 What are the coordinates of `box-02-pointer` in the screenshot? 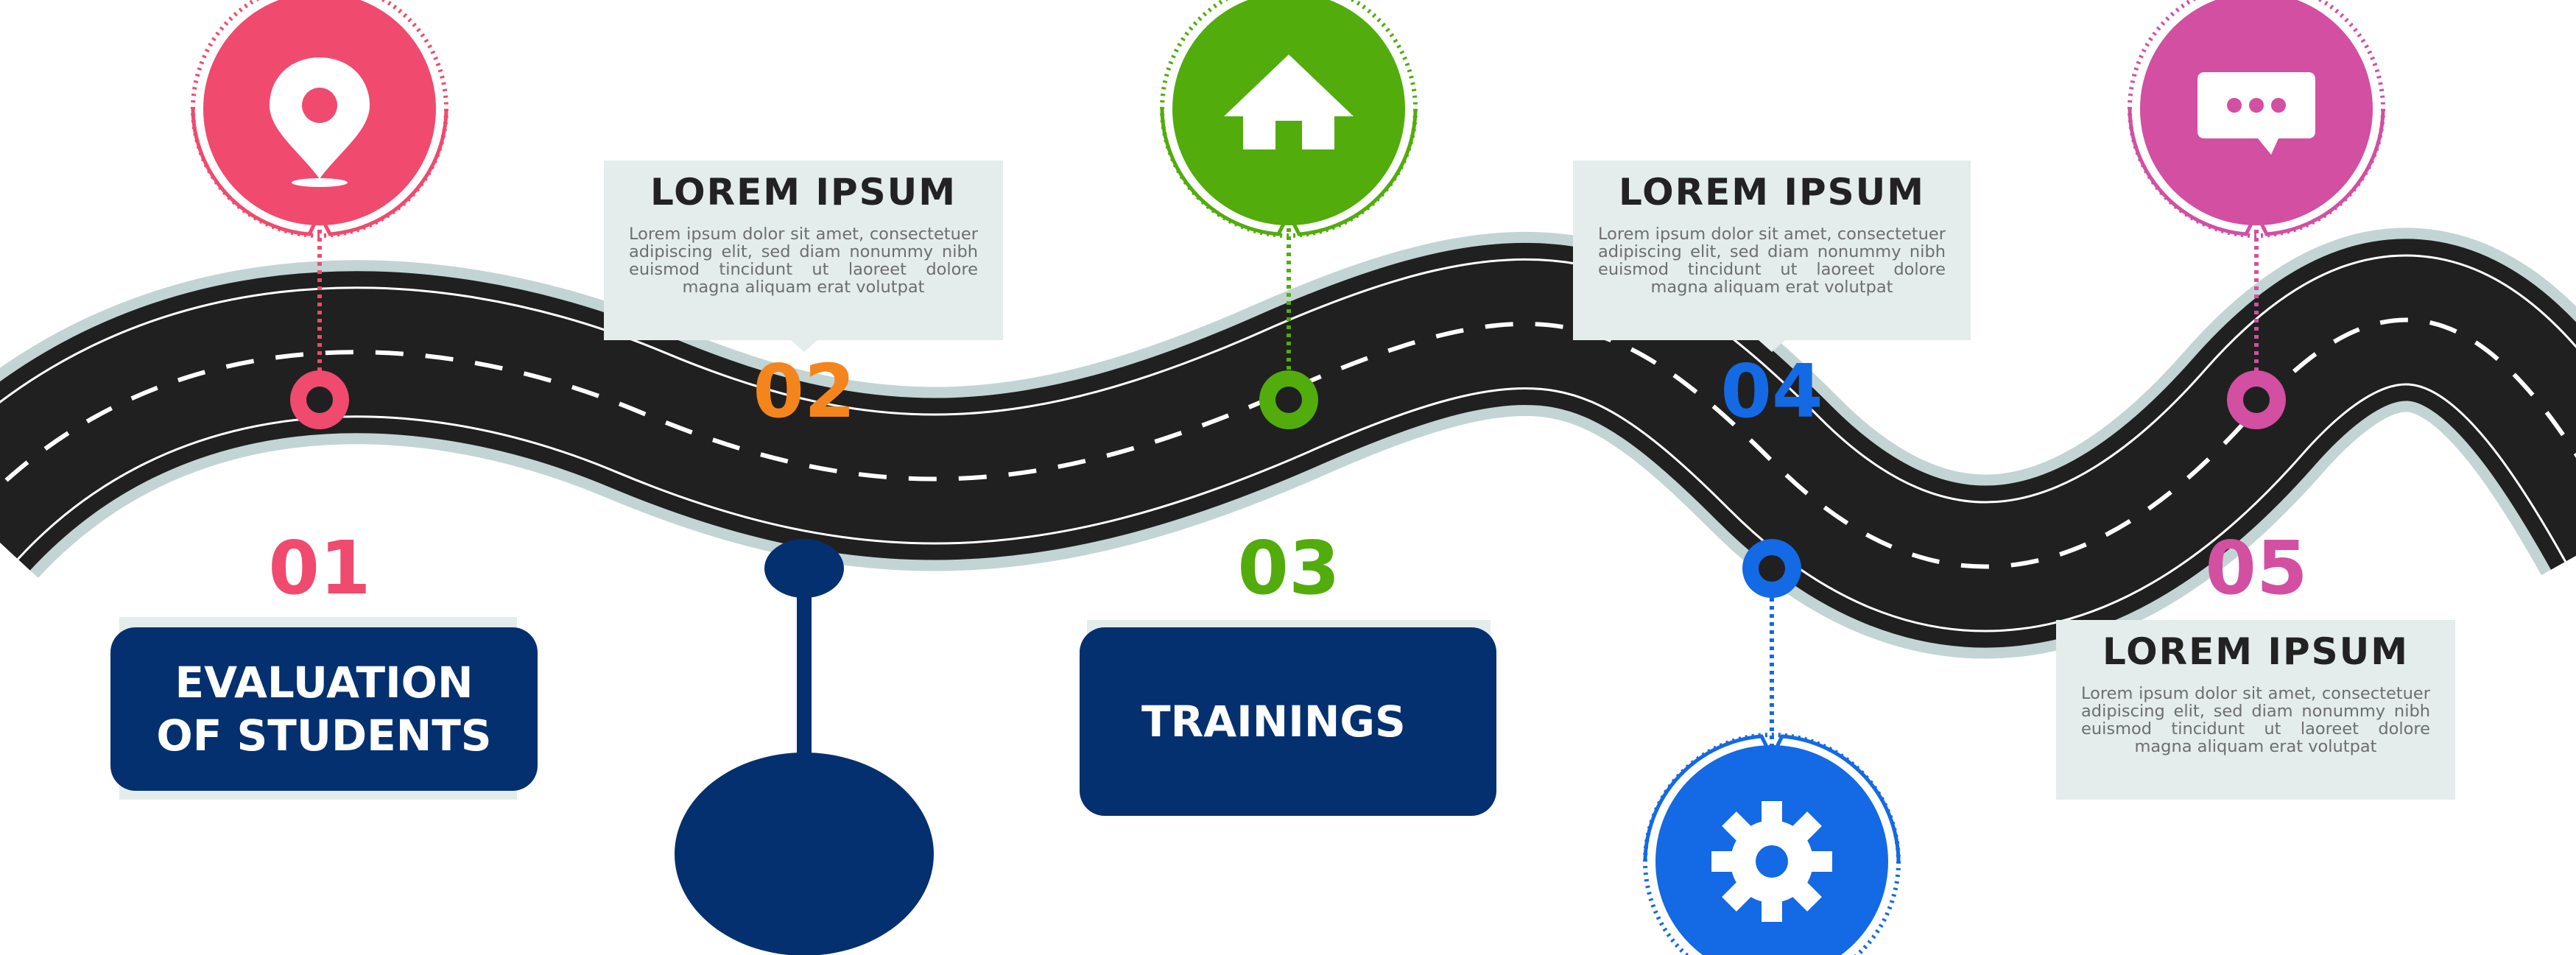 It's located at (804, 346).